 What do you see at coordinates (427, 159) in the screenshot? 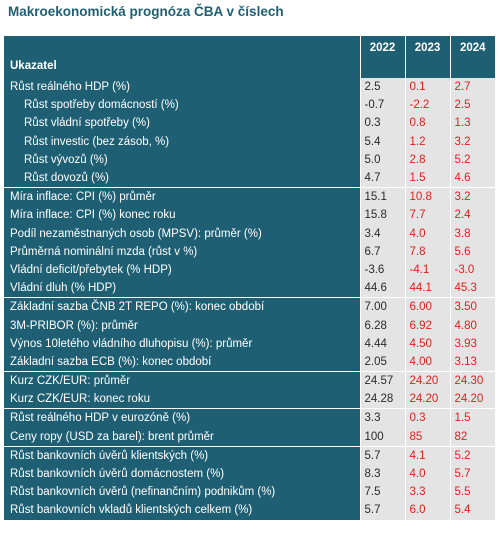
I see `value-2023: 2.8` at bounding box center [427, 159].